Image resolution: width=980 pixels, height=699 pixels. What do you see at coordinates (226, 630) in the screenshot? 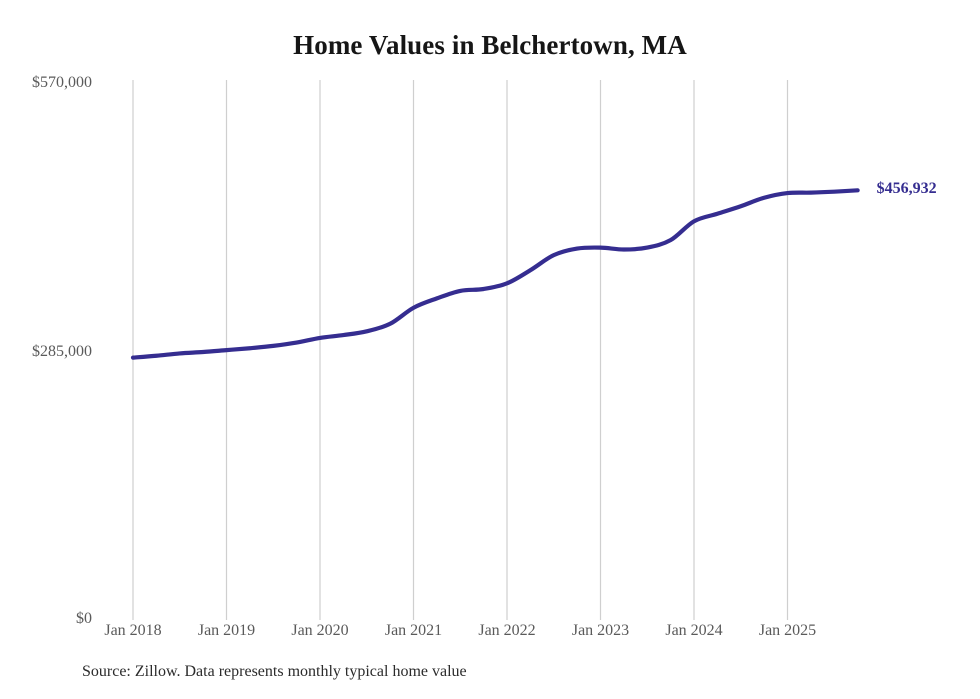
I see `x-axis-tick-label: Jan 2019` at bounding box center [226, 630].